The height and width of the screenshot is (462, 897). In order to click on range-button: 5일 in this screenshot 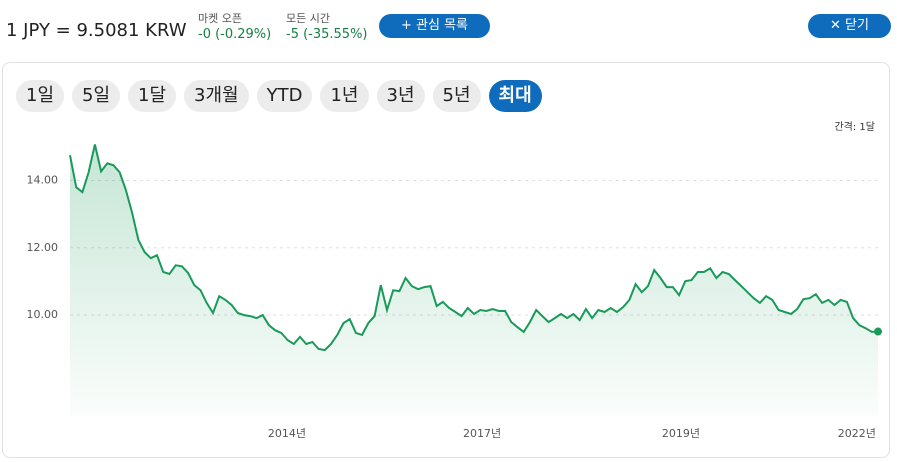, I will do `click(96, 96)`.